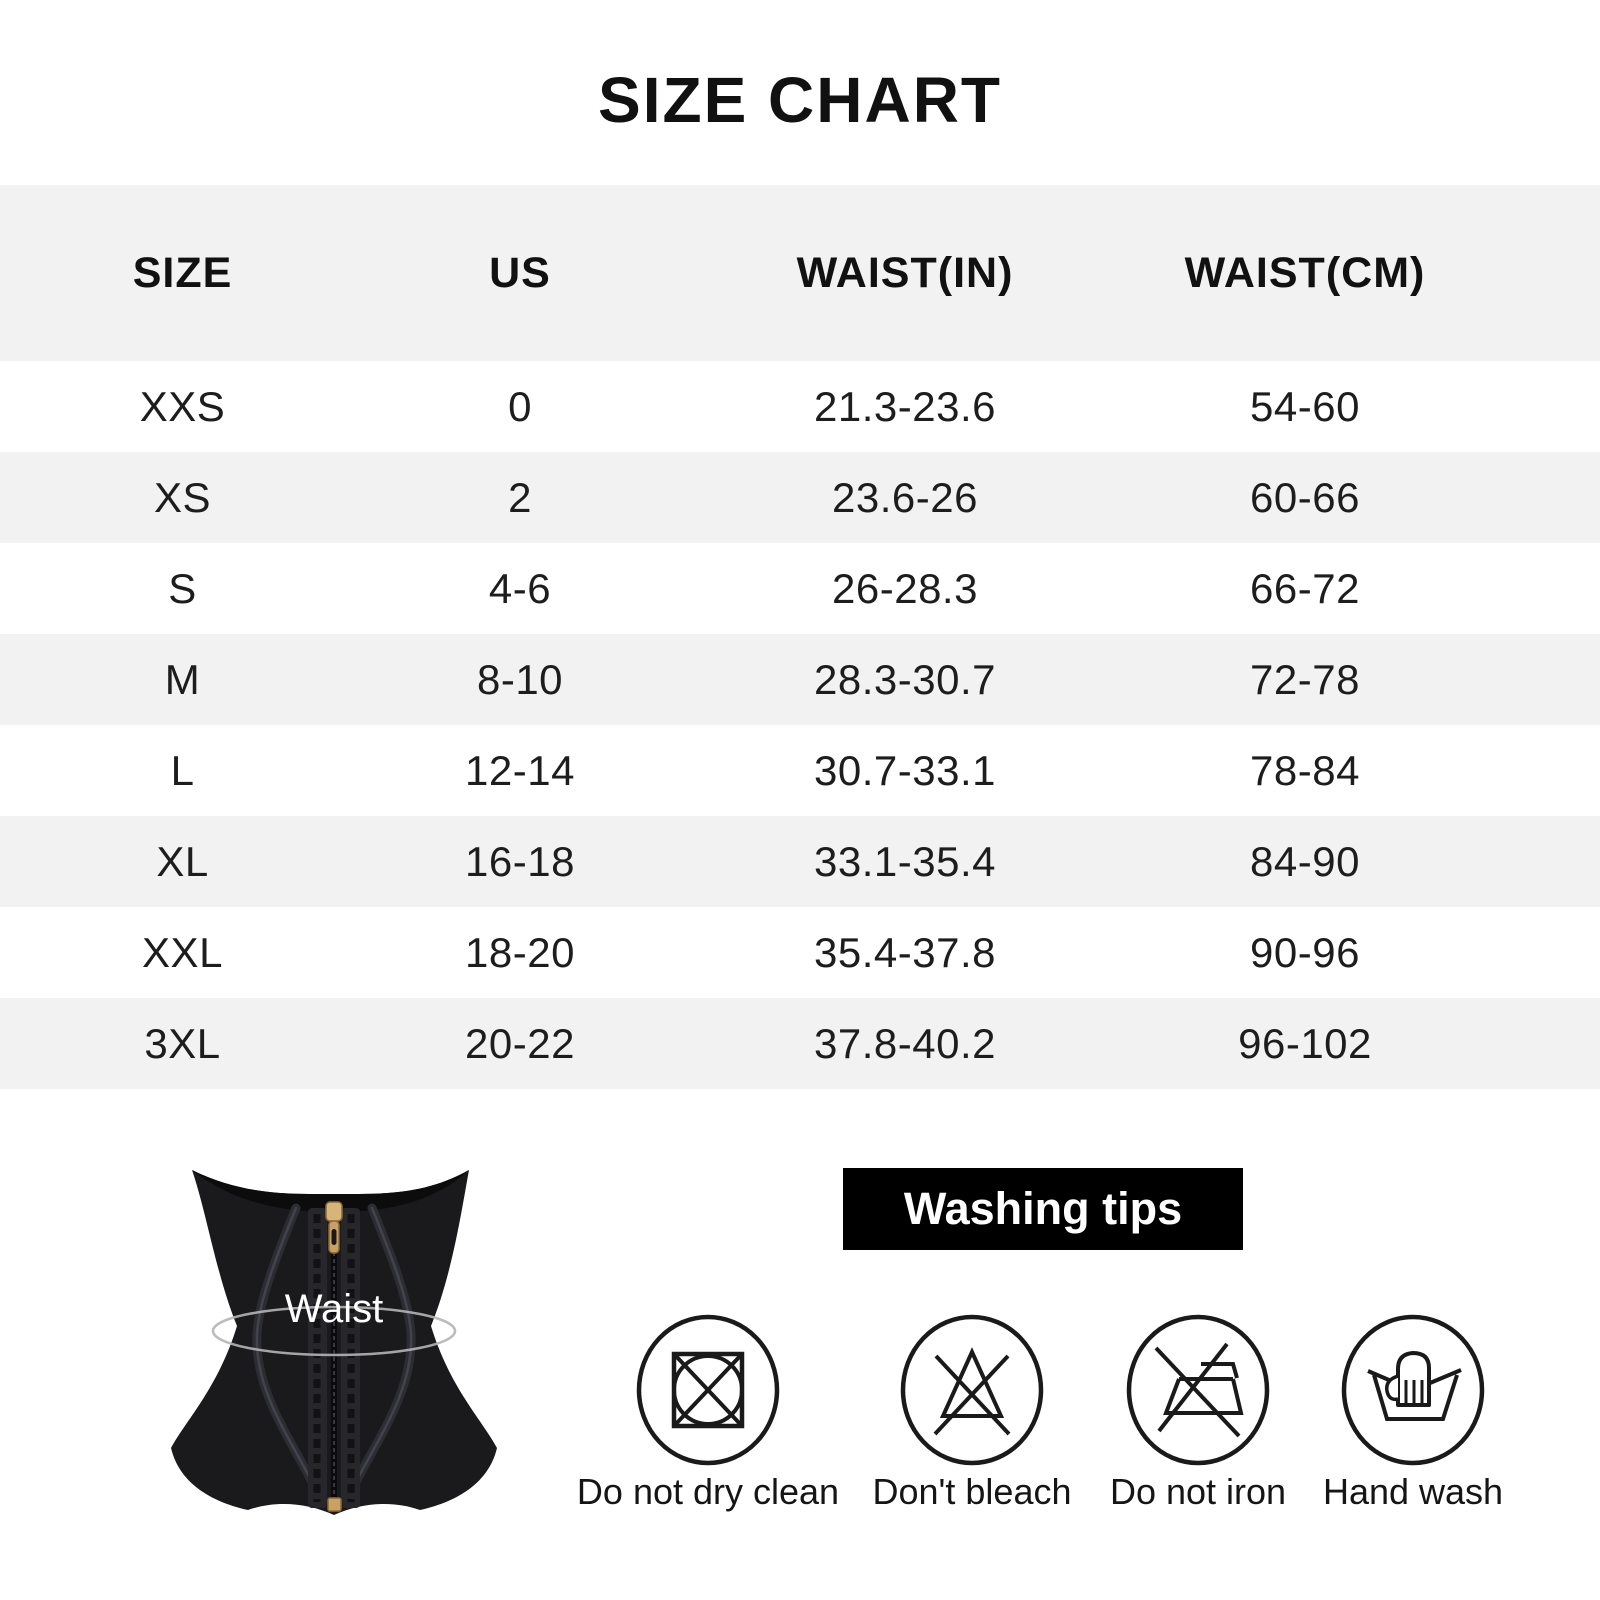 The height and width of the screenshot is (1600, 1600). What do you see at coordinates (708, 1491) in the screenshot?
I see `wash-label-do-not-dry-clean: Do not dry clean` at bounding box center [708, 1491].